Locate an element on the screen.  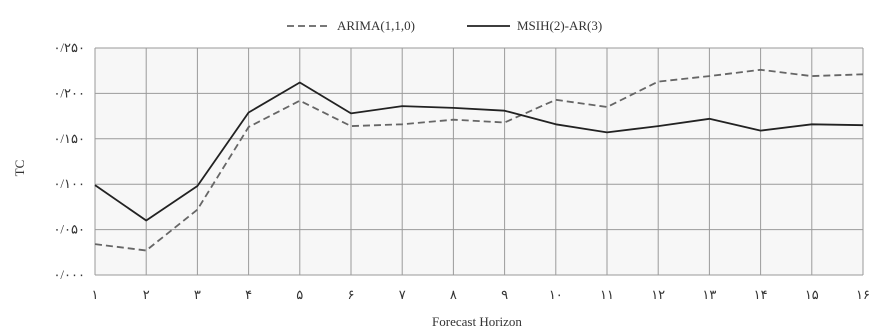
x-tick-label: ۸ is located at coordinates (453, 294).